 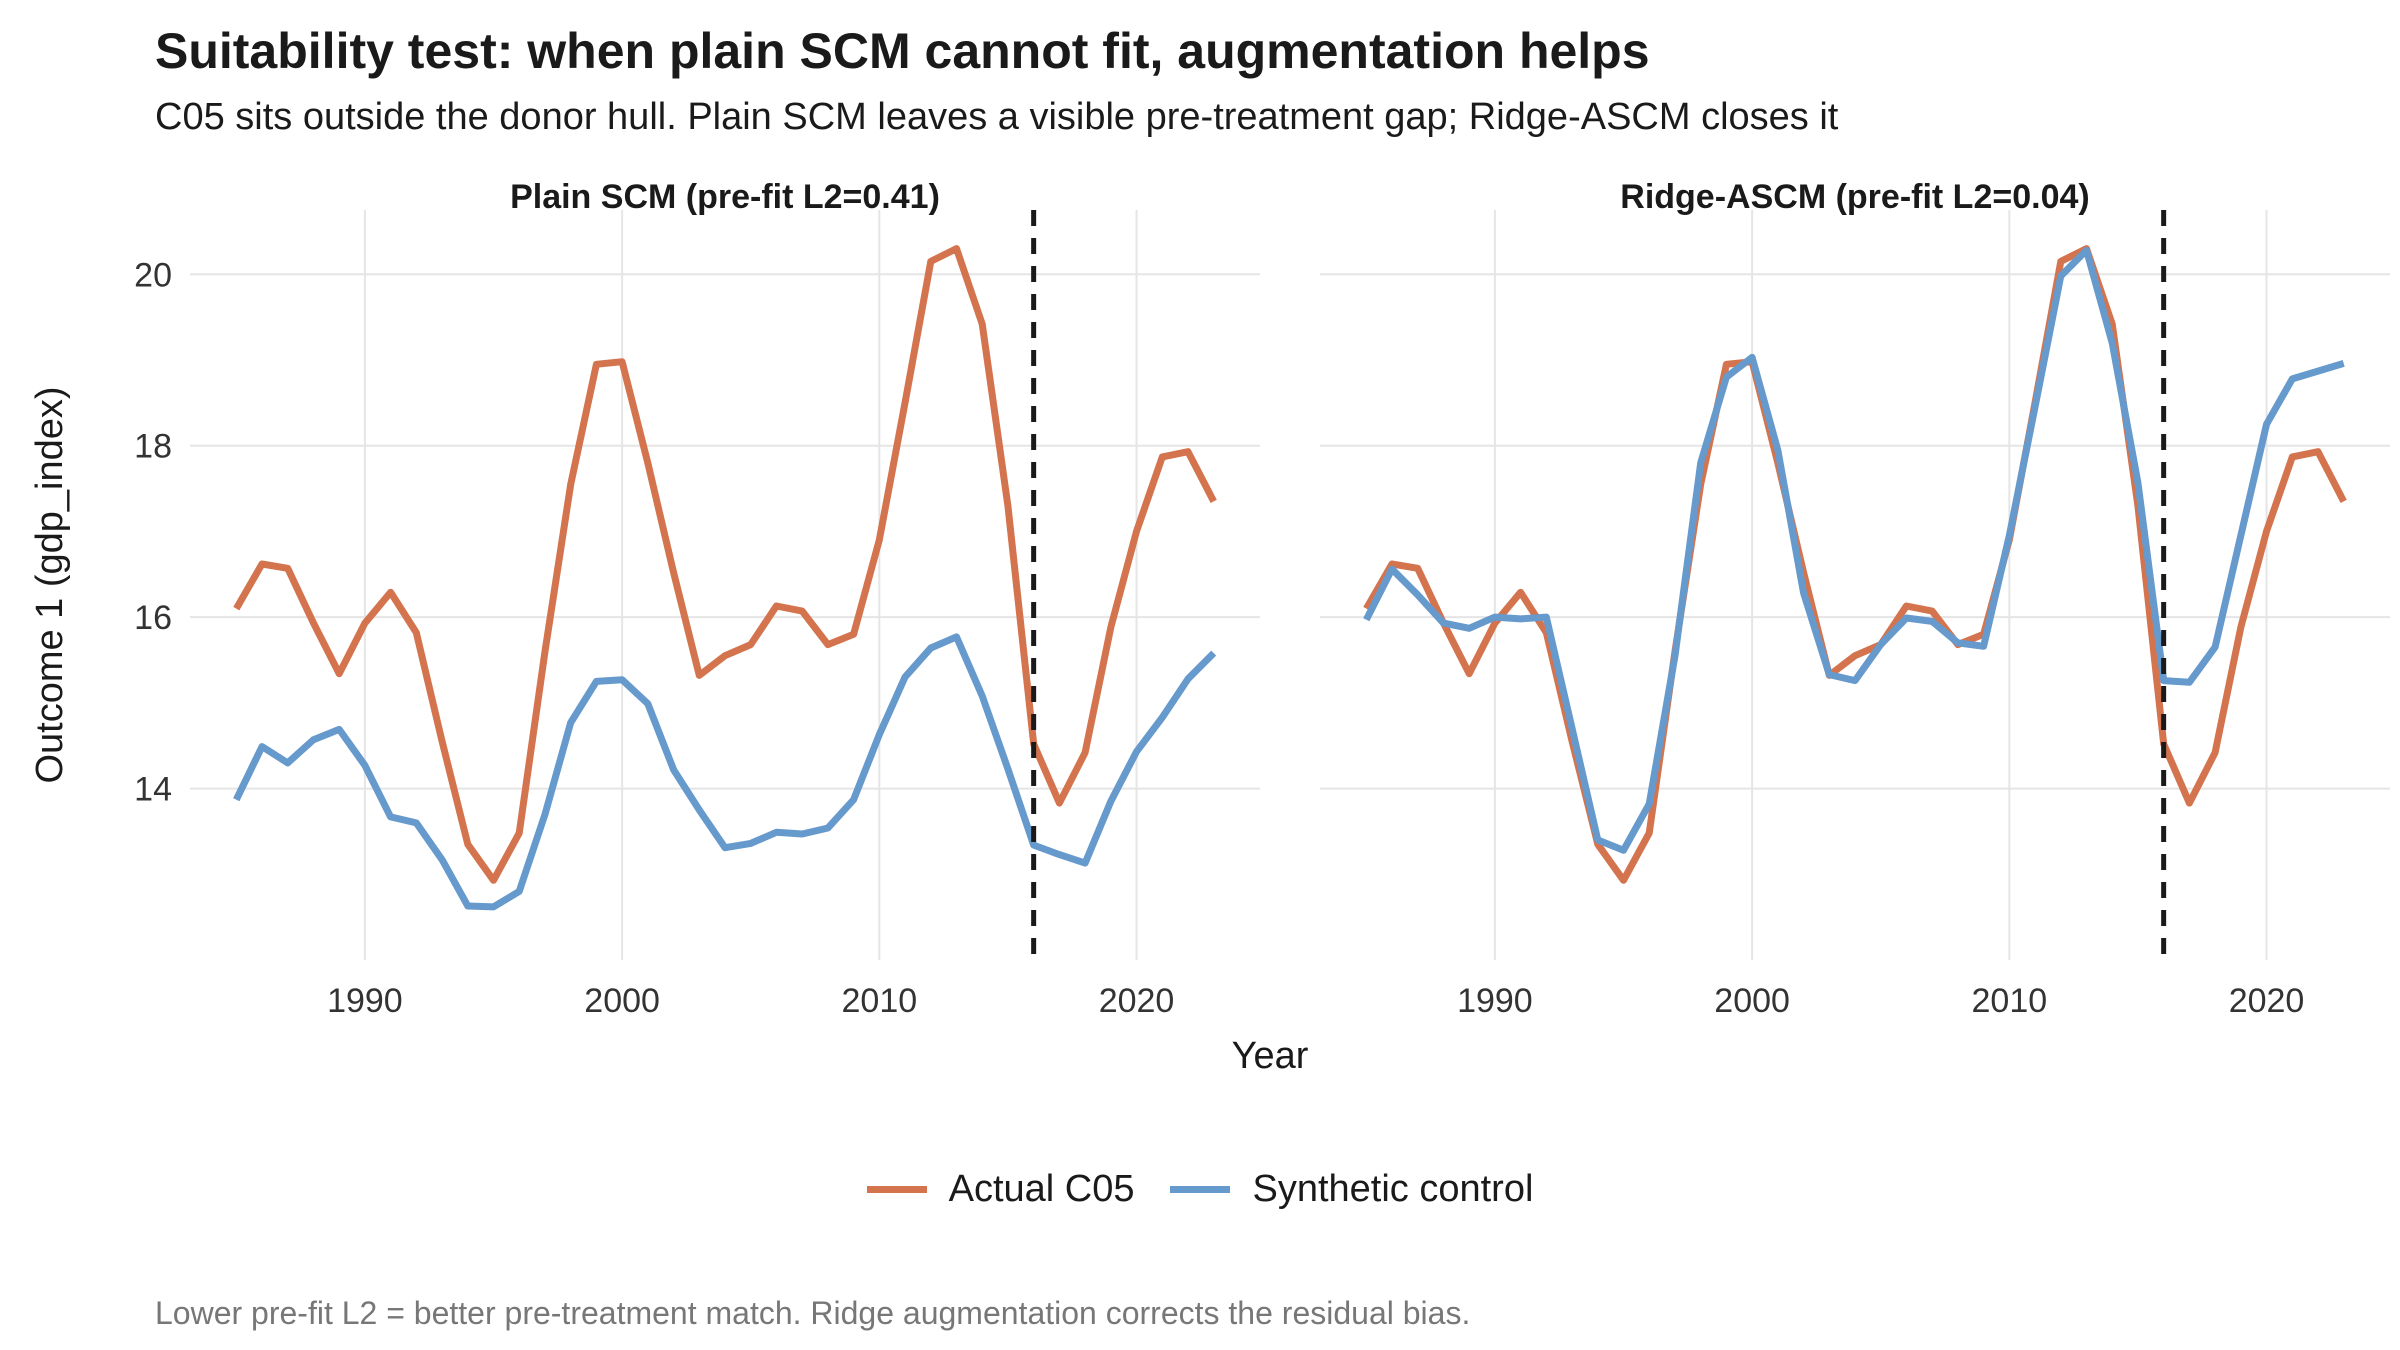 I want to click on x-axis-title: Year, so click(x=1270, y=1056).